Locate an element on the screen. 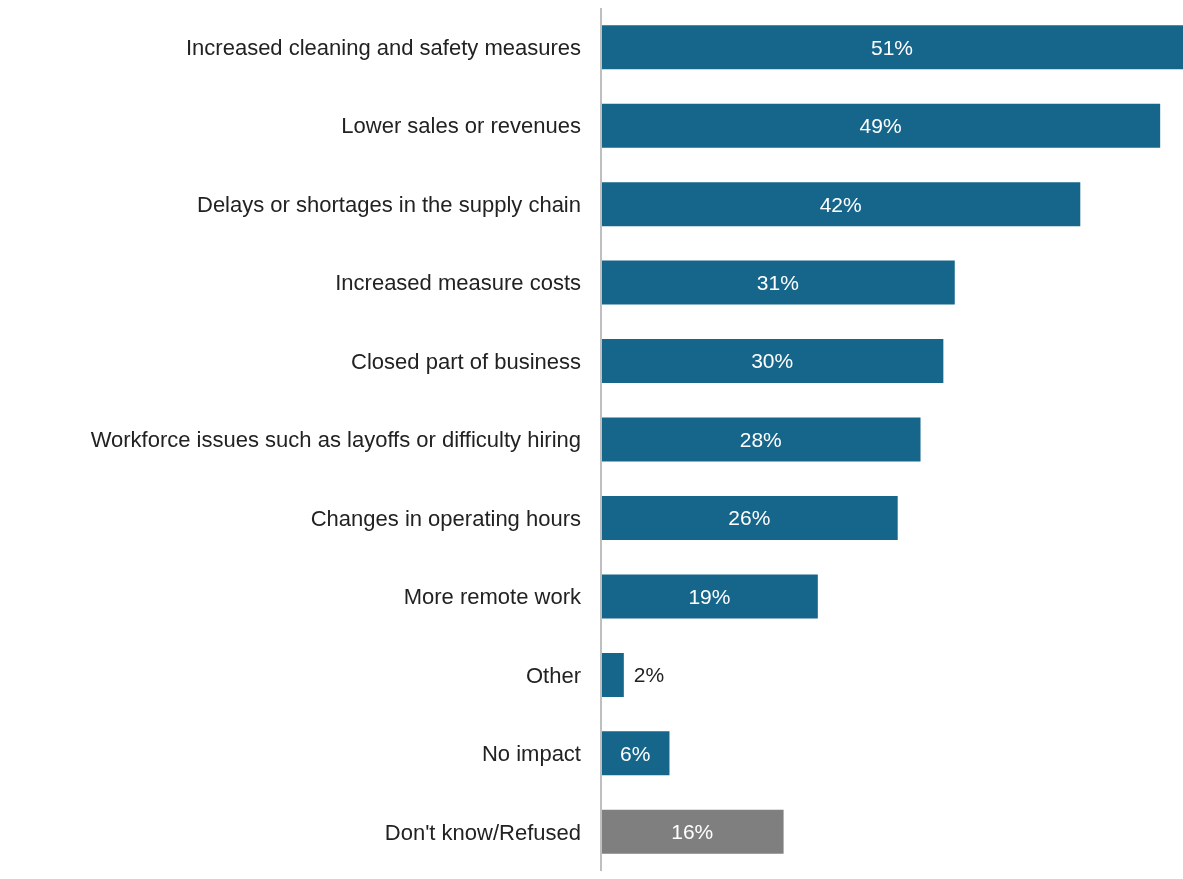  y-tick-label: Increased cleaning and safety measures is located at coordinates (383, 48).